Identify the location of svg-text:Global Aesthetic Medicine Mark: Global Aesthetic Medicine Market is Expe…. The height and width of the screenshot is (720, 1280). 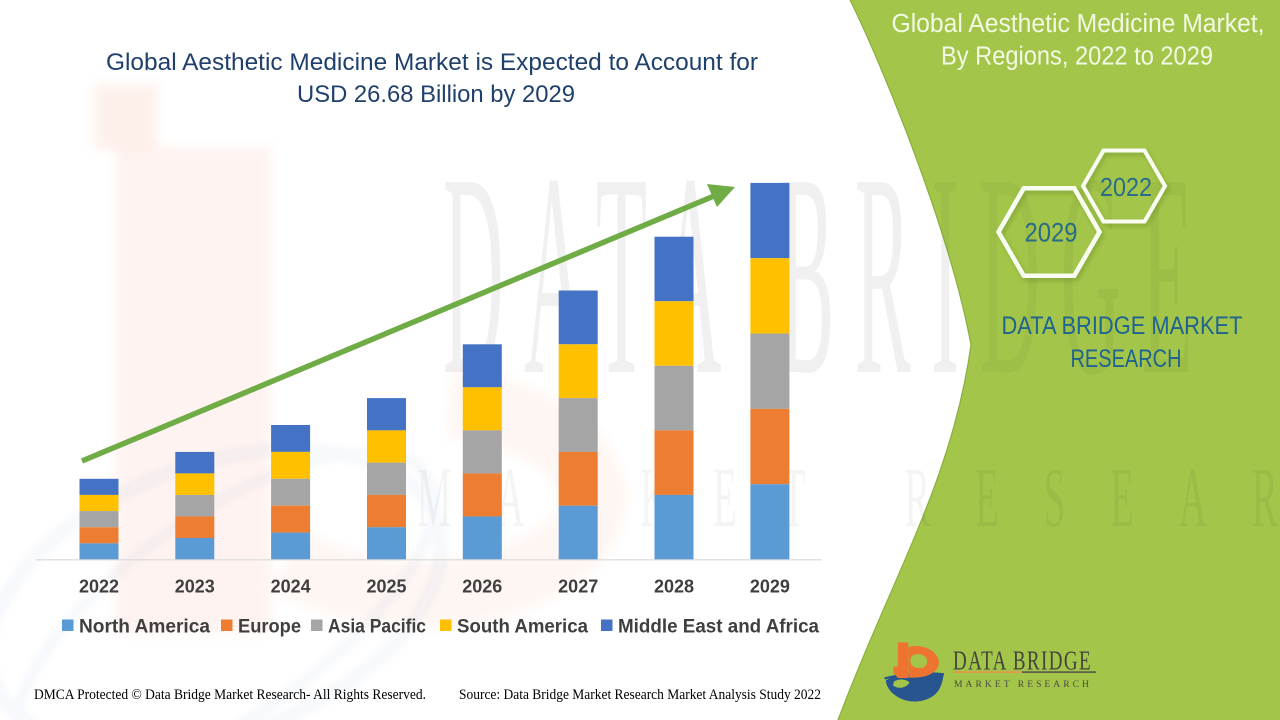
(432, 62).